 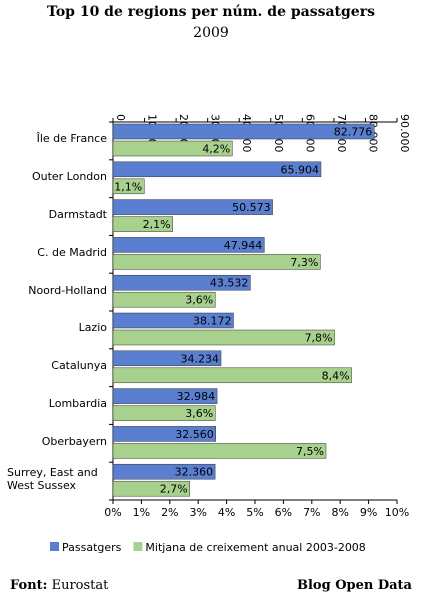 I want to click on y-tick-label: Surrey, East and West Sussex, so click(x=52, y=479).